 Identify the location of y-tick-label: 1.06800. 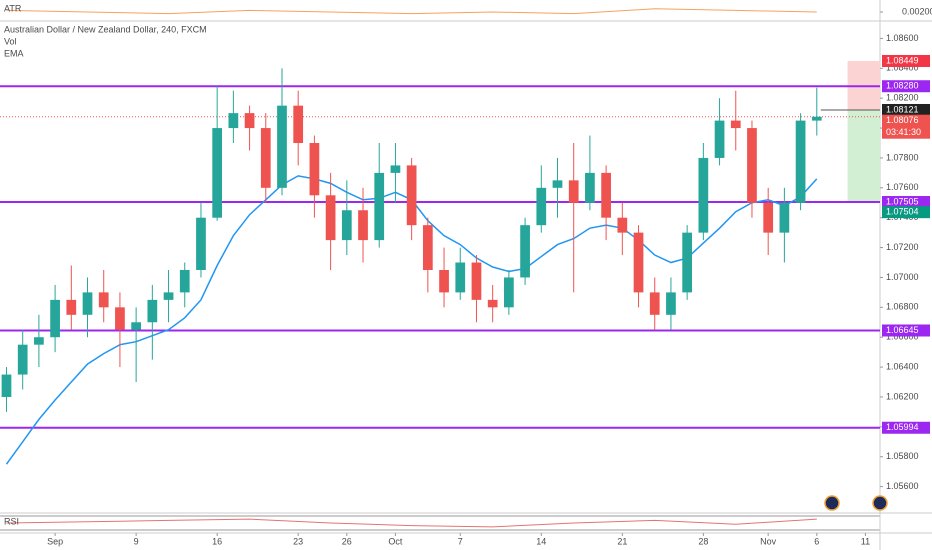
(902, 307).